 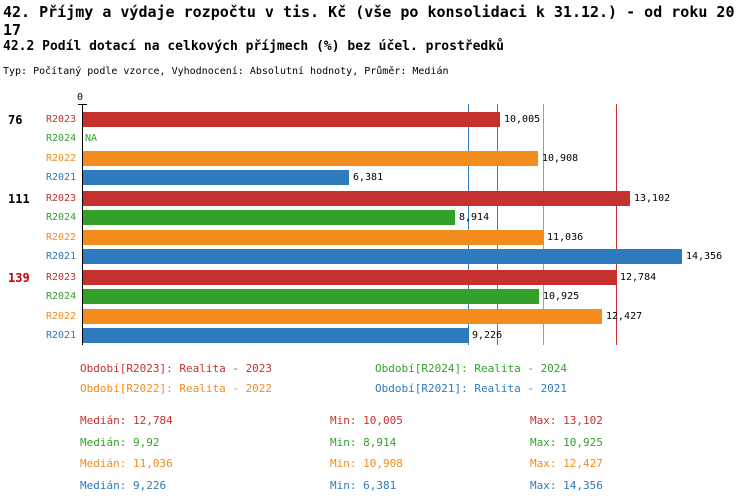 What do you see at coordinates (561, 296) in the screenshot?
I see `value-label-r2024-139: 10,925` at bounding box center [561, 296].